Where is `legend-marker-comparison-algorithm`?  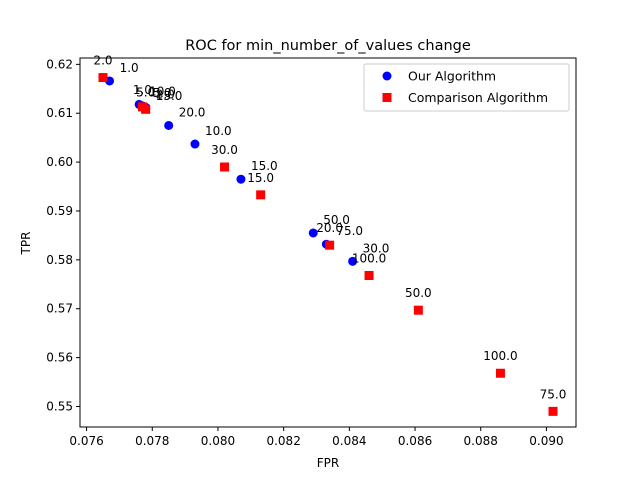 legend-marker-comparison-algorithm is located at coordinates (387, 97).